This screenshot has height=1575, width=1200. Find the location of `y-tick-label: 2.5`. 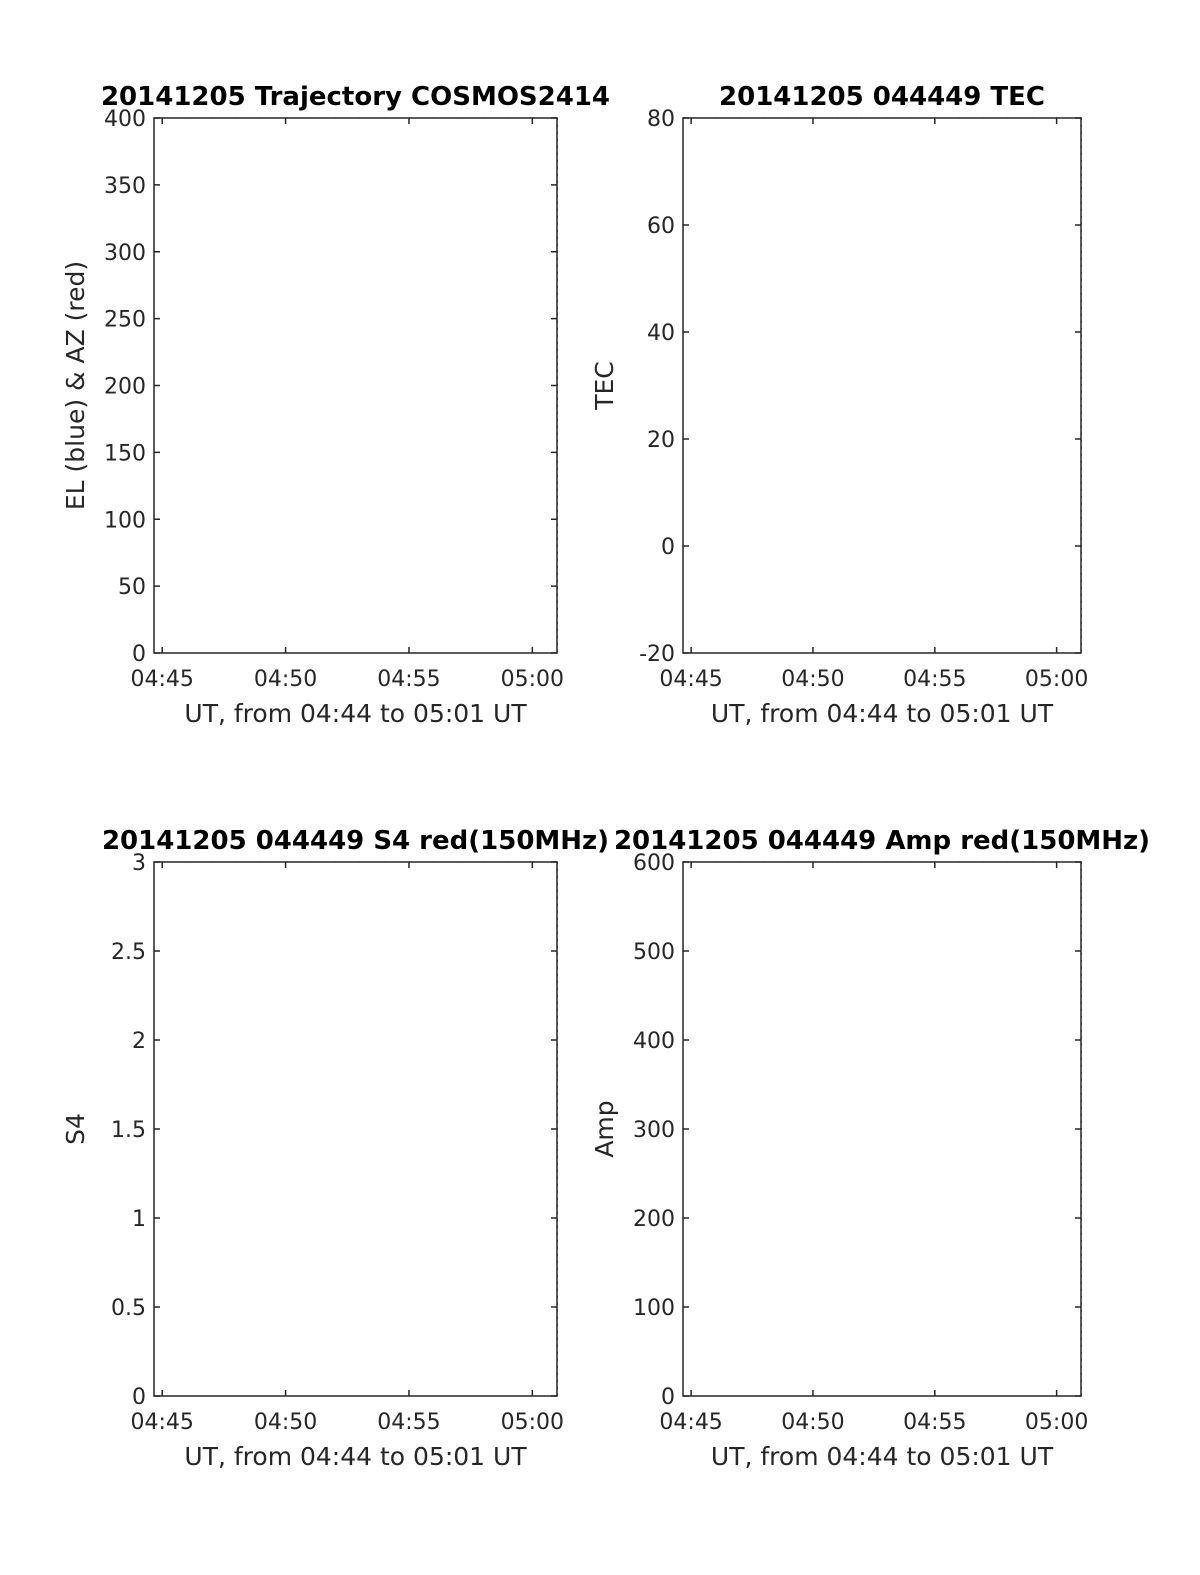

y-tick-label: 2.5 is located at coordinates (128, 952).